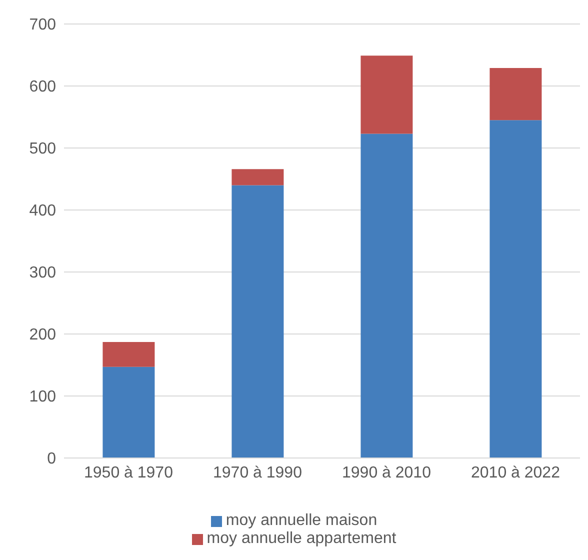  I want to click on y-tick-label: 600, so click(42, 87).